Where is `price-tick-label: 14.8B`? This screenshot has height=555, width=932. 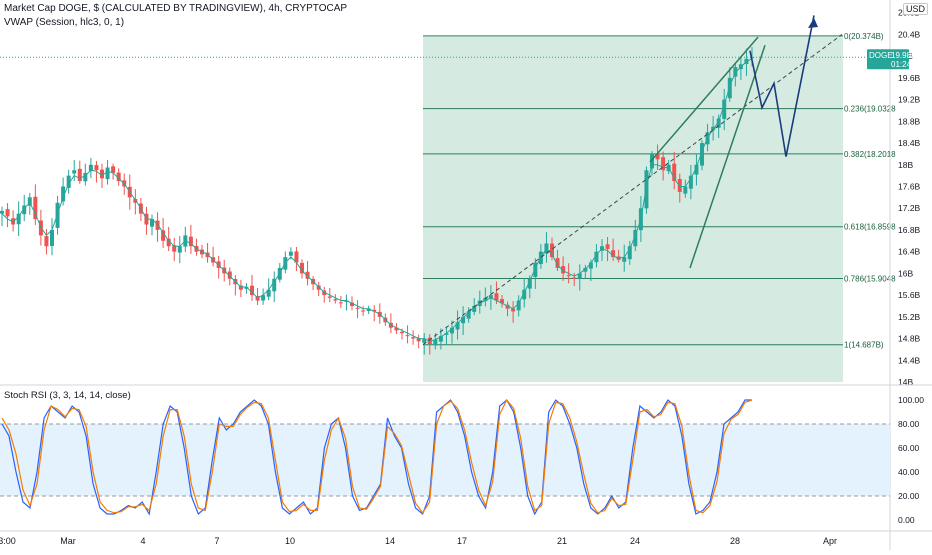 price-tick-label: 14.8B is located at coordinates (909, 339).